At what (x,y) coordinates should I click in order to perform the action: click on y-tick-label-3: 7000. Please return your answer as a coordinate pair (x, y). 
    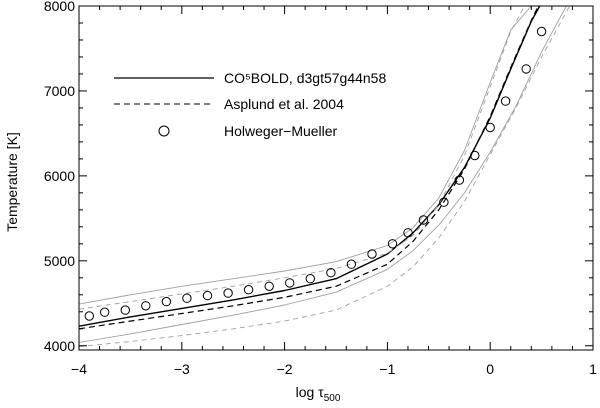
    Looking at the image, I should click on (59, 91).